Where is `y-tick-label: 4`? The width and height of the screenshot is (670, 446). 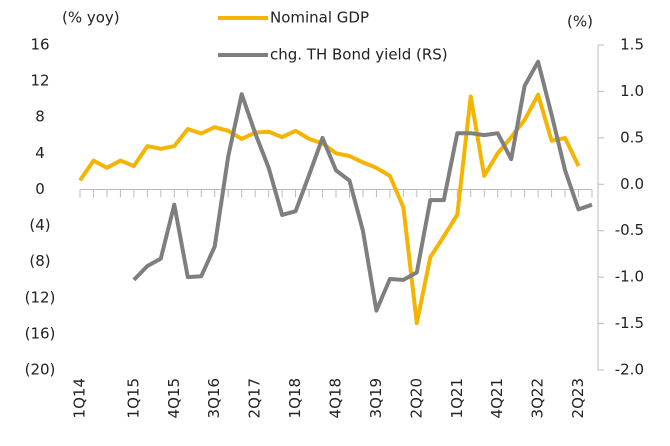 y-tick-label: 4 is located at coordinates (40, 153).